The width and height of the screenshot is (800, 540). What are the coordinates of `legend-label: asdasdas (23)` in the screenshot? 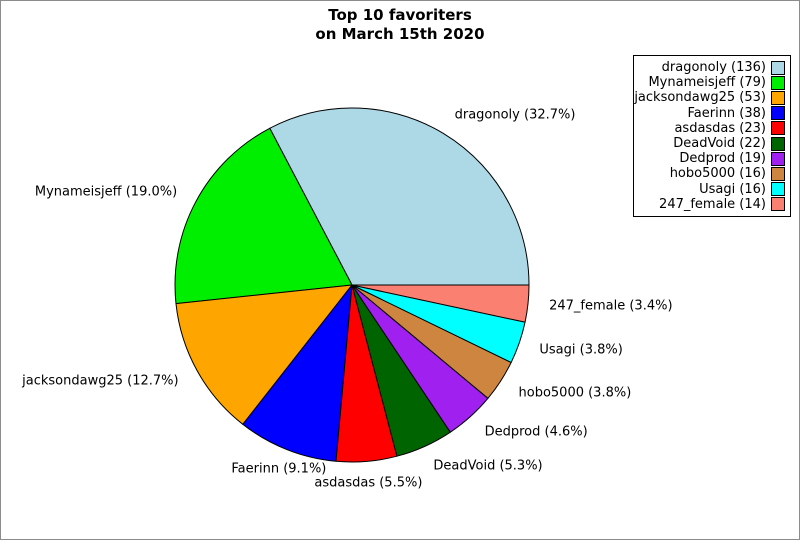 It's located at (720, 128).